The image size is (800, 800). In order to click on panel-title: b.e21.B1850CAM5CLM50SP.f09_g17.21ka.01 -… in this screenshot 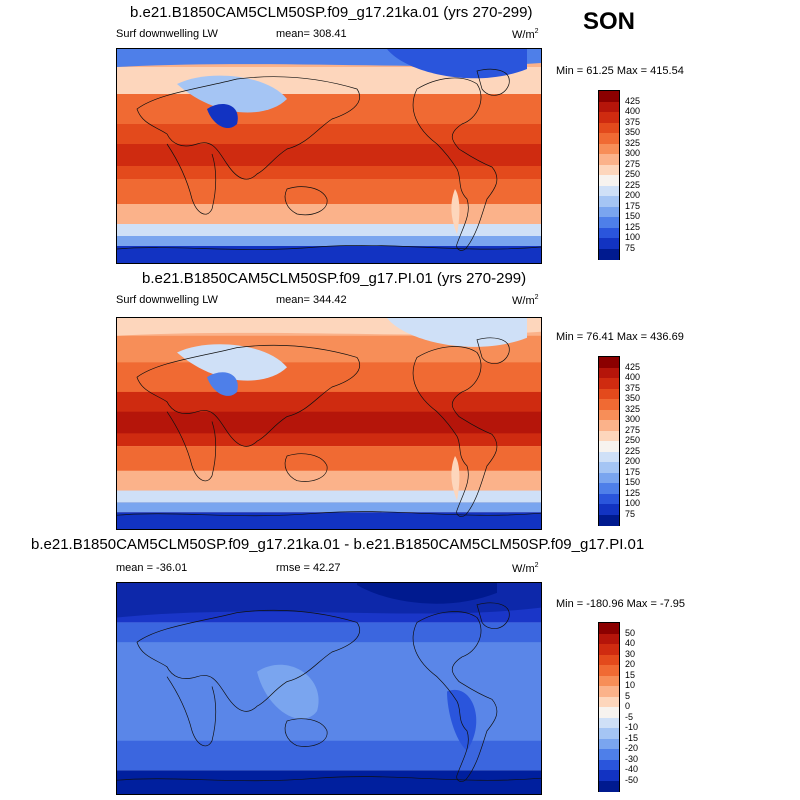, I will do `click(338, 544)`.